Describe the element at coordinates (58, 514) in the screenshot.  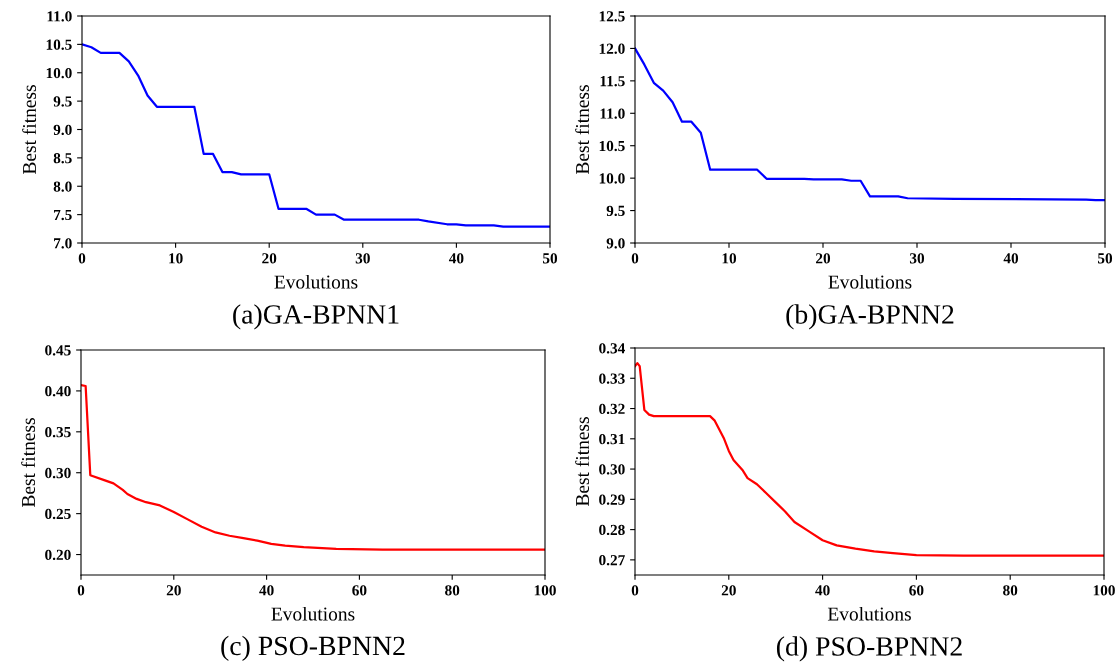
I see `y-tick-label: 0.25` at that location.